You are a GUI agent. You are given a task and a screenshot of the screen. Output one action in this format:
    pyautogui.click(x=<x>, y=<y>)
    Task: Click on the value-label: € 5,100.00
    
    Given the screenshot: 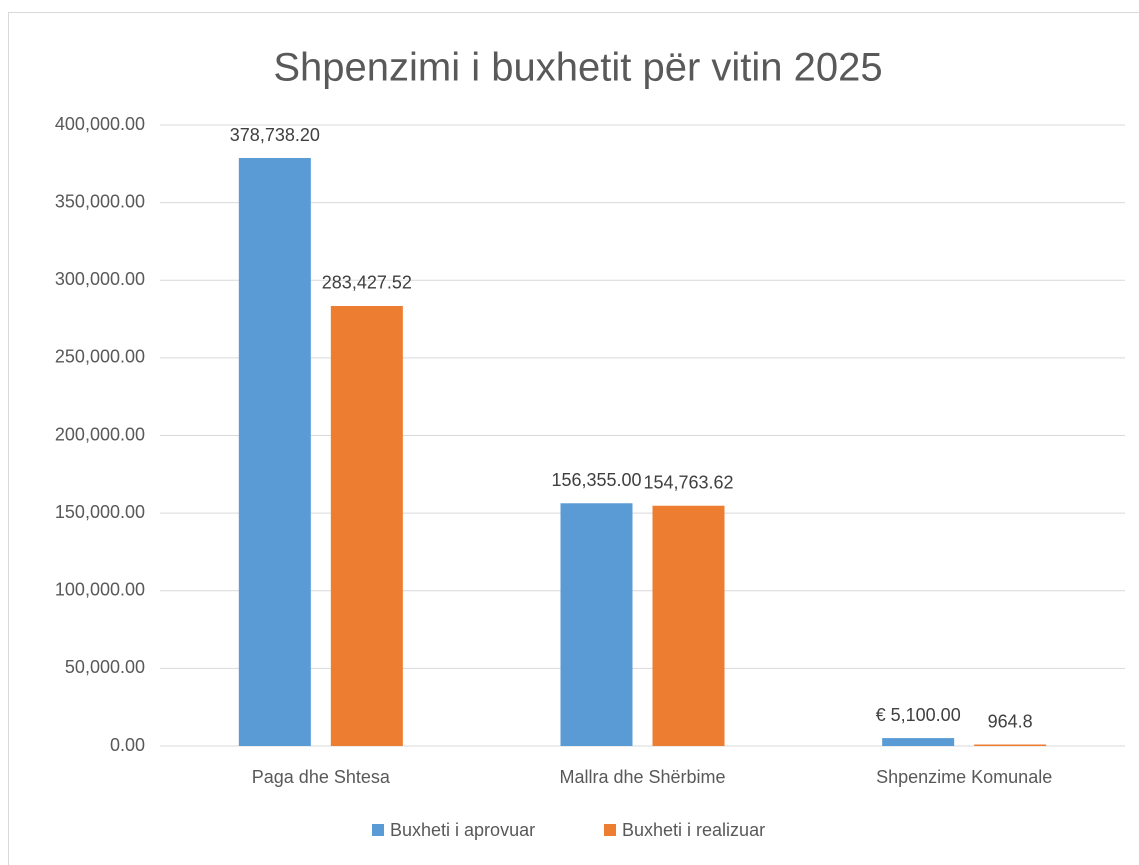 What is the action you would take?
    pyautogui.click(x=918, y=715)
    